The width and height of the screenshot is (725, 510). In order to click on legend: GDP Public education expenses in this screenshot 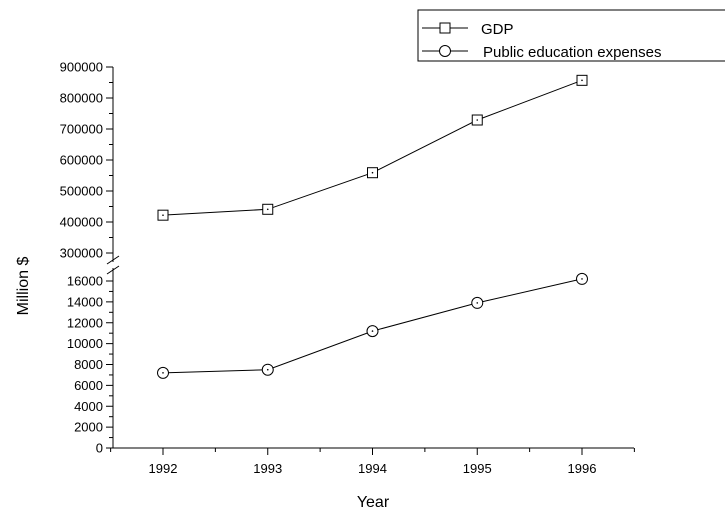, I will do `click(571, 35)`.